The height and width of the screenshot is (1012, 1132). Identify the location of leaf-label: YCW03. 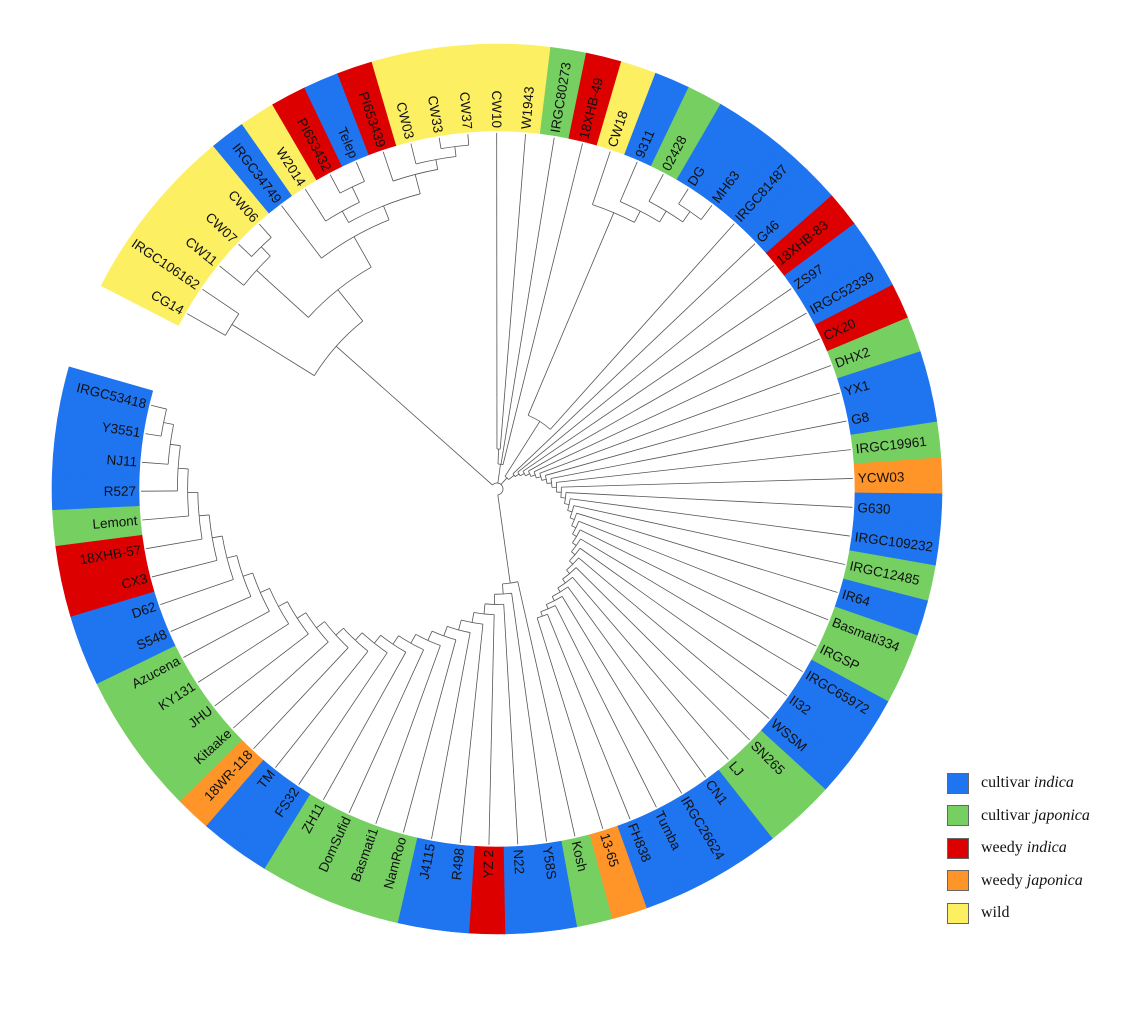
(881, 477).